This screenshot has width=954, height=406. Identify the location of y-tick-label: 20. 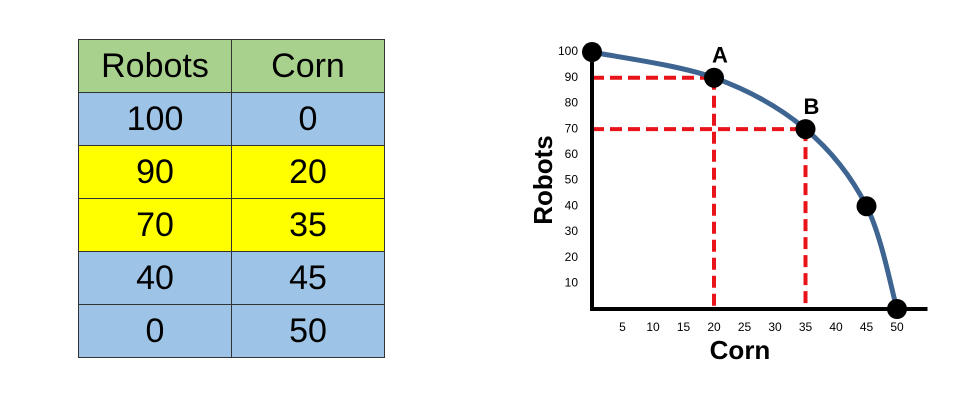
(572, 257).